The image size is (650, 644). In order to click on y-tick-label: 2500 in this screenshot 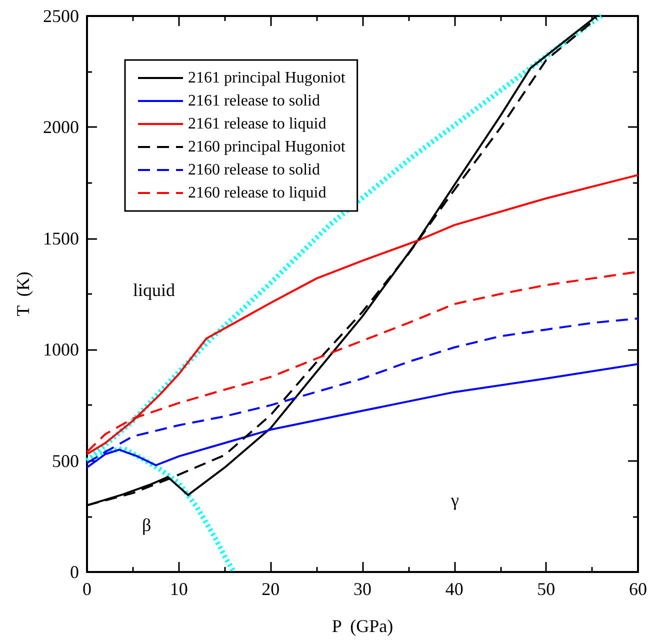, I will do `click(61, 16)`.